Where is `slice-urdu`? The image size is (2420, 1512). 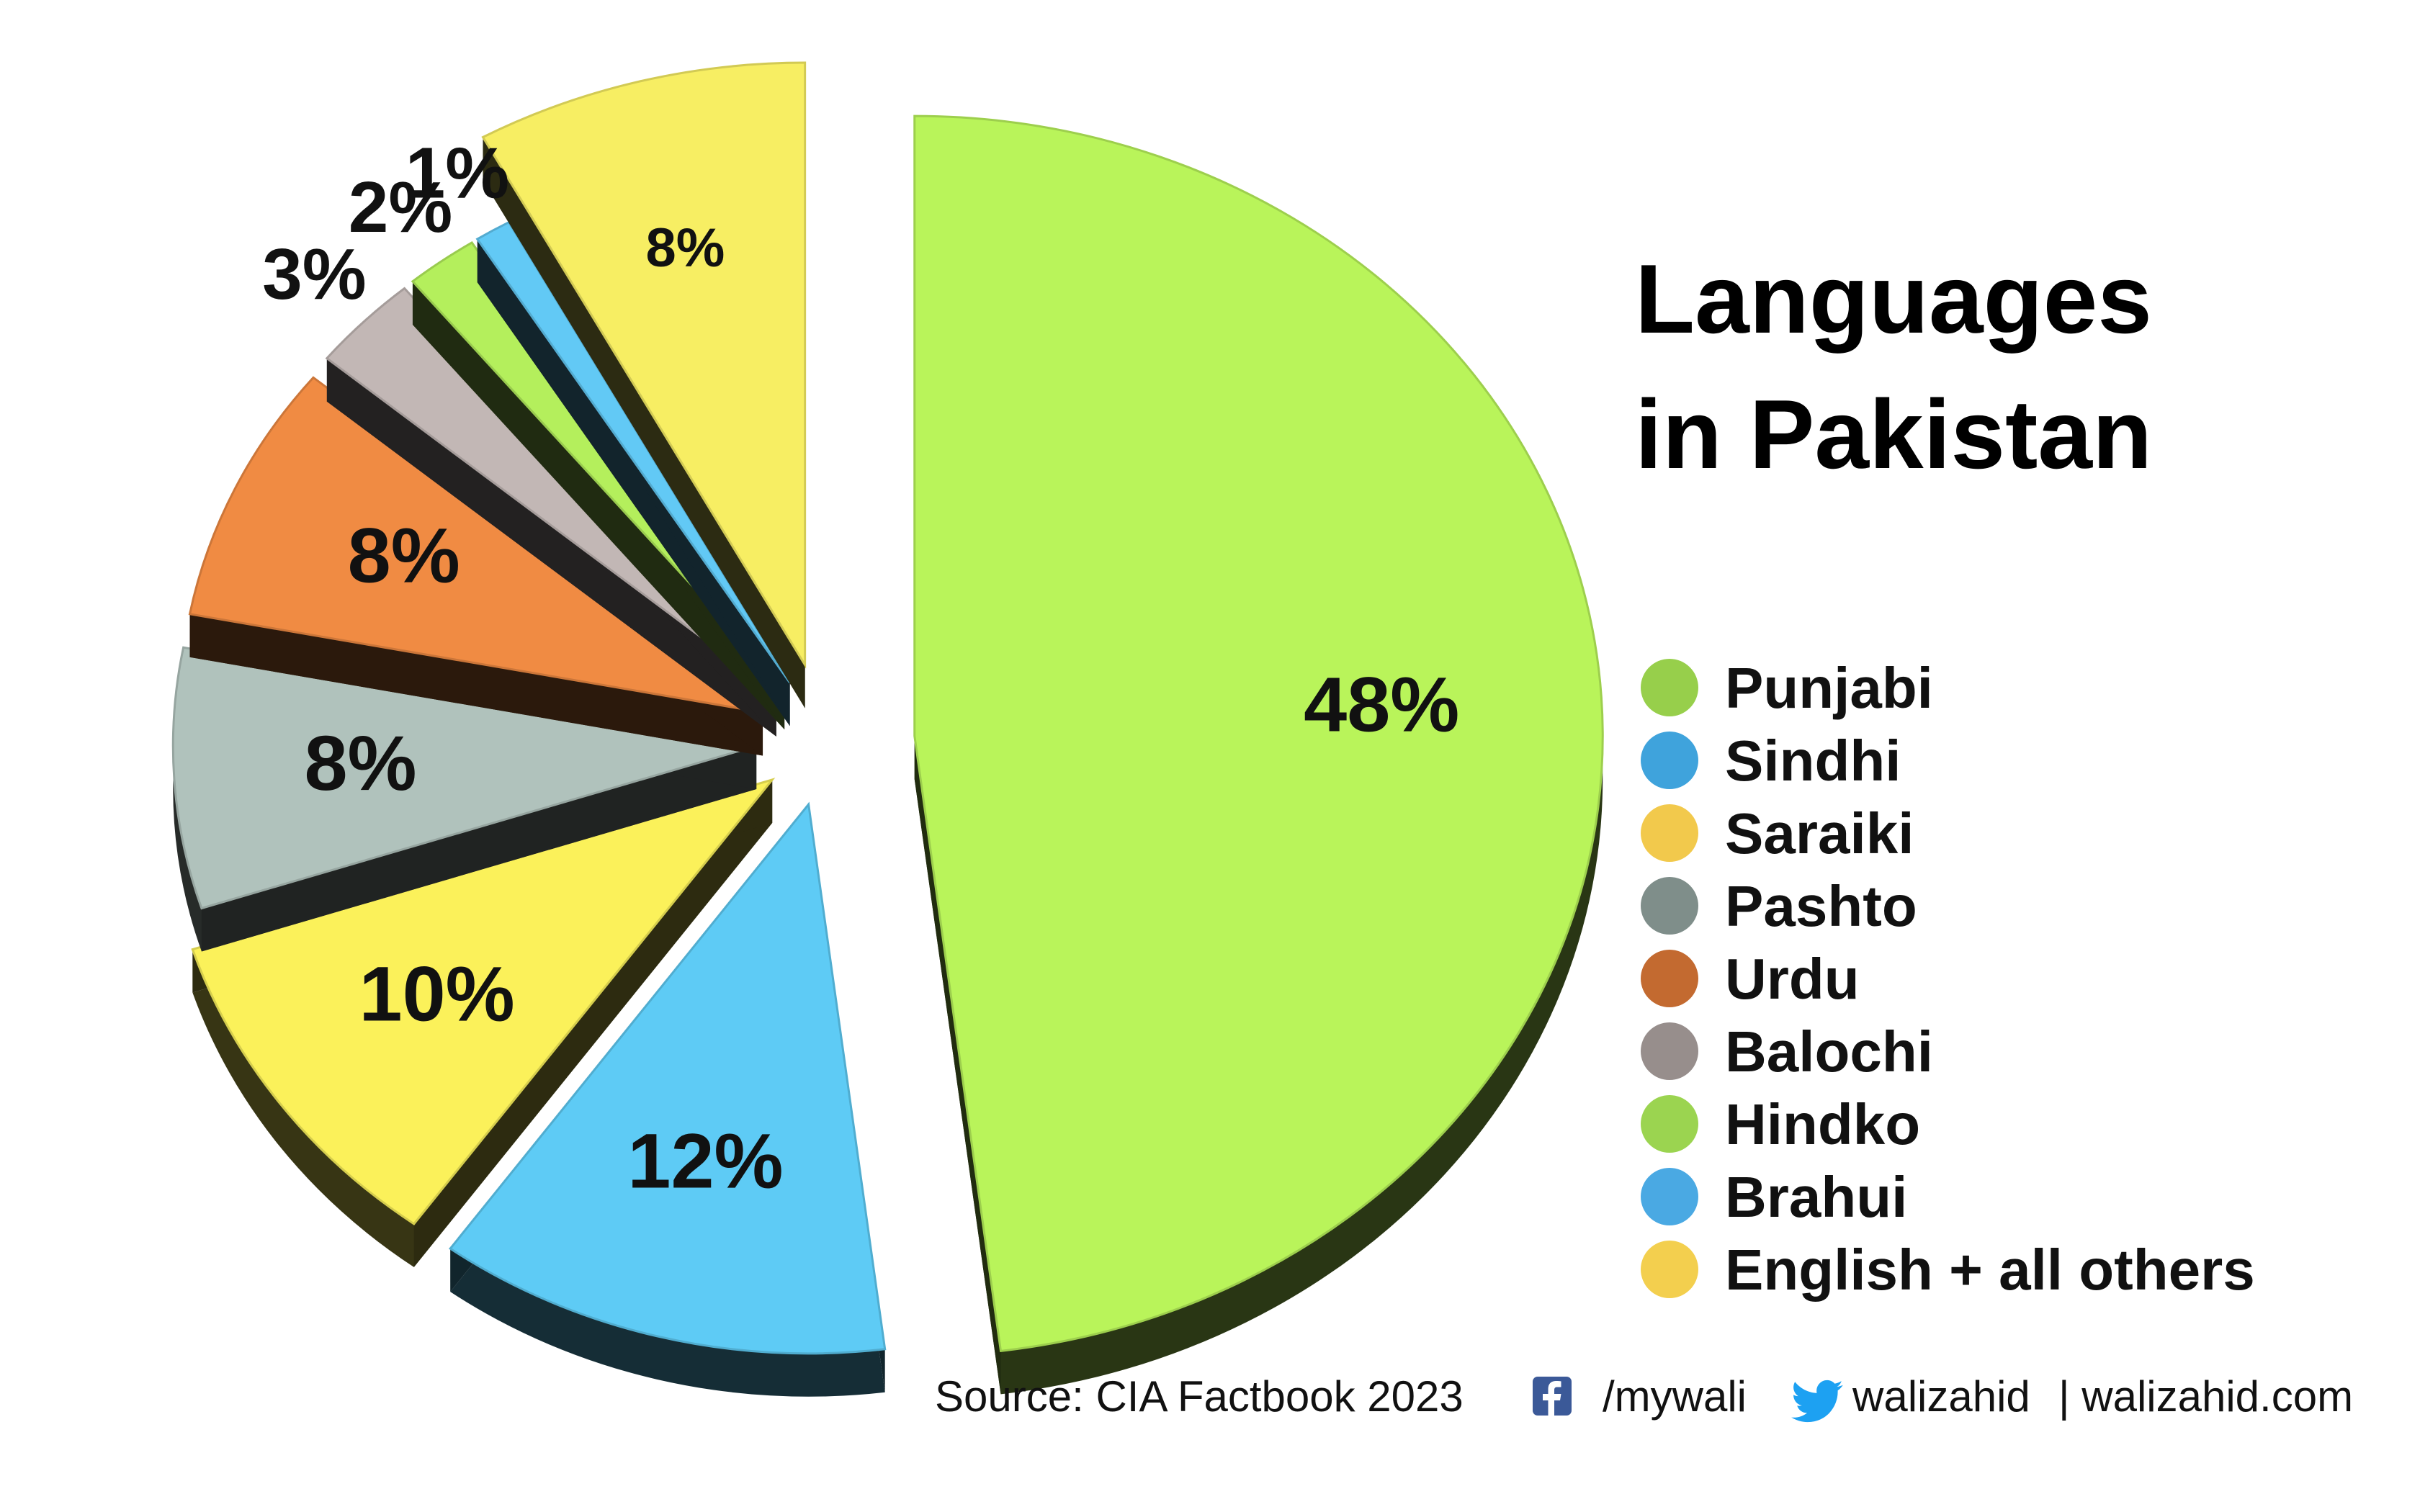
slice-urdu is located at coordinates (475, 566).